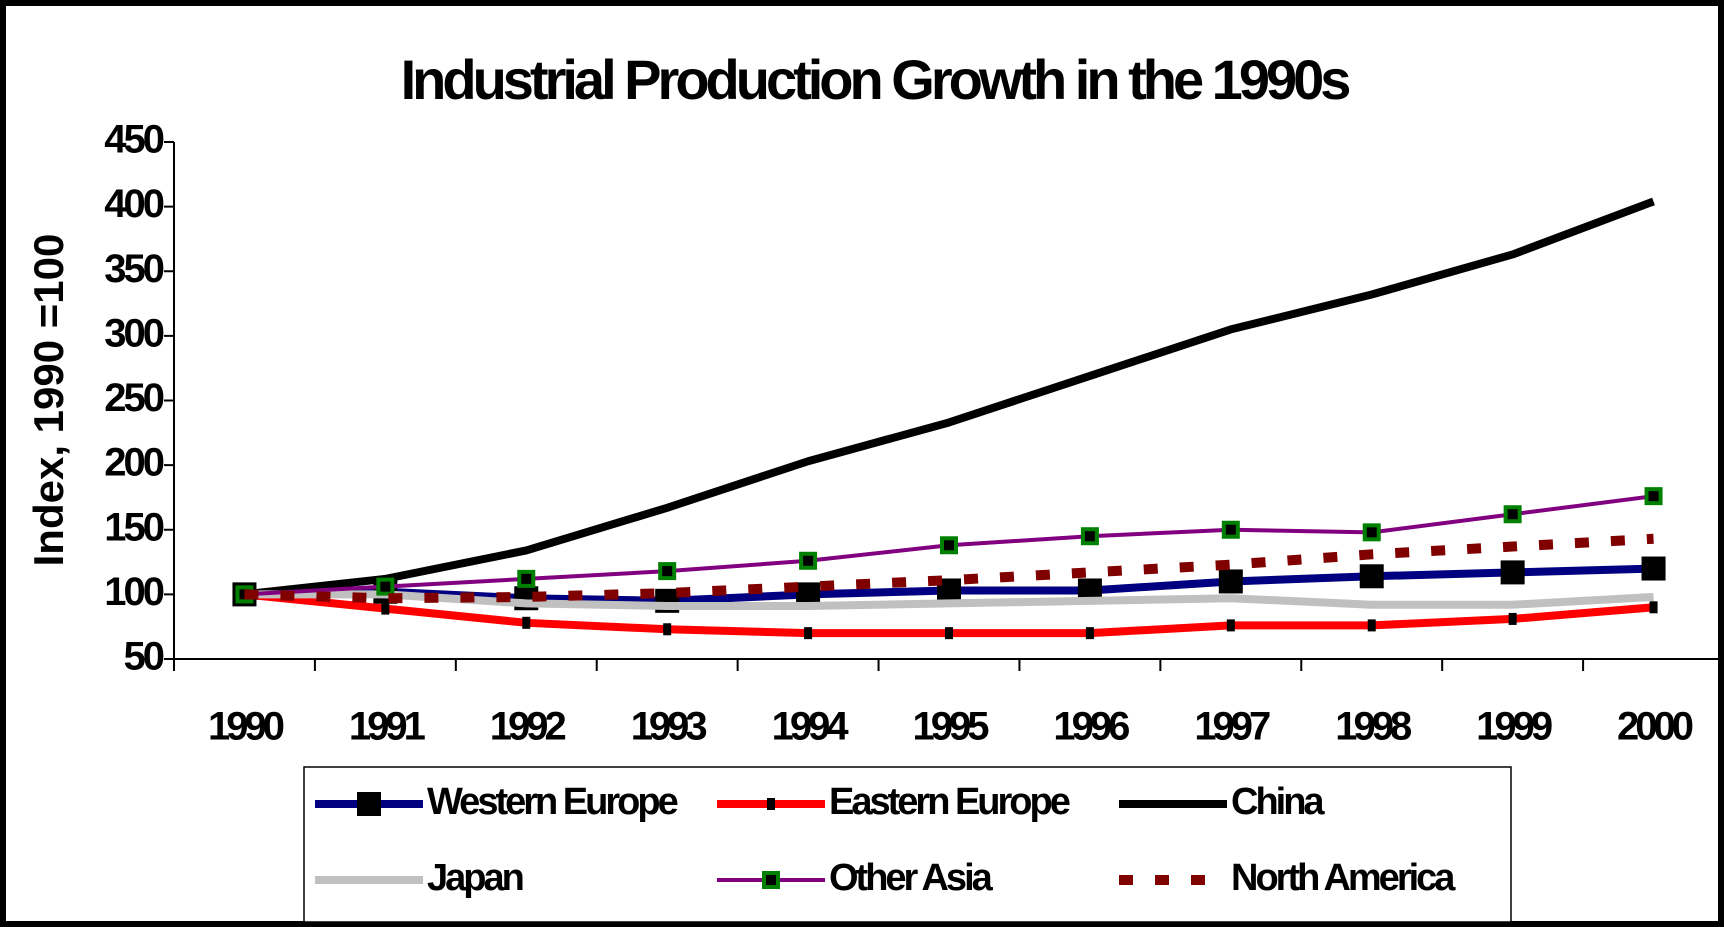  I want to click on x-tick-label: 1997, so click(1232, 727).